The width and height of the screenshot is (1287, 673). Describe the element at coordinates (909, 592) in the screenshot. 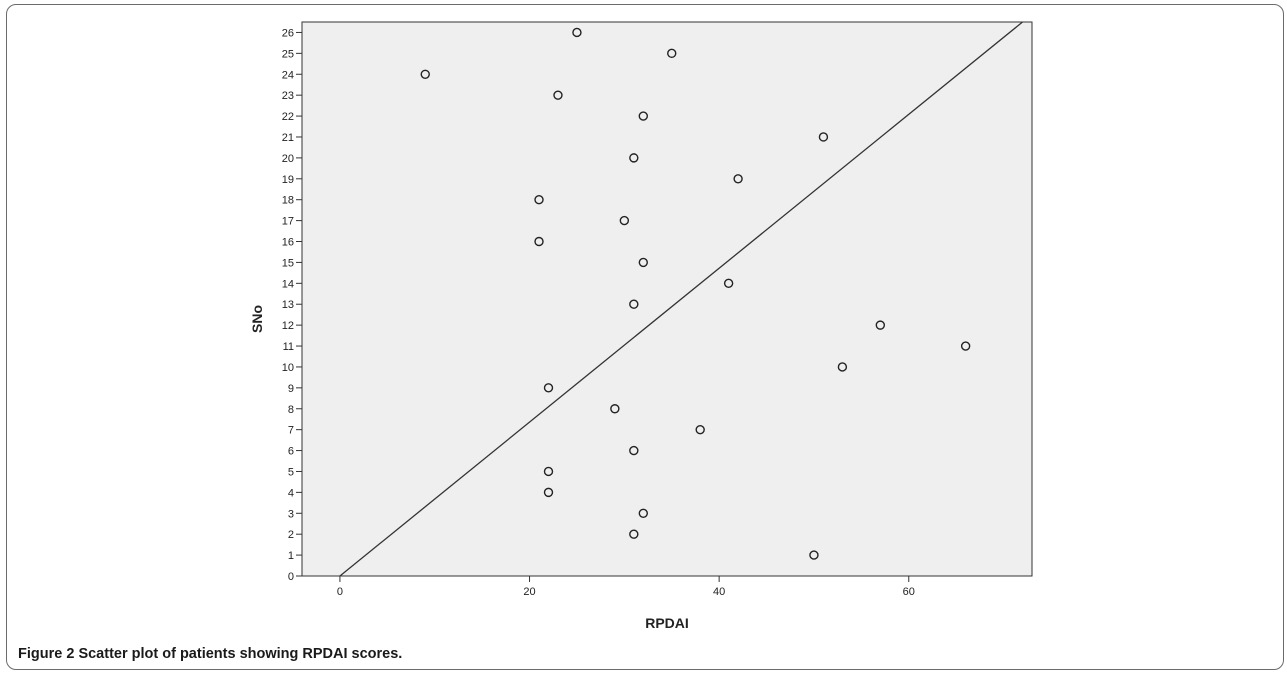

I see `x-tick-label: 60` at that location.